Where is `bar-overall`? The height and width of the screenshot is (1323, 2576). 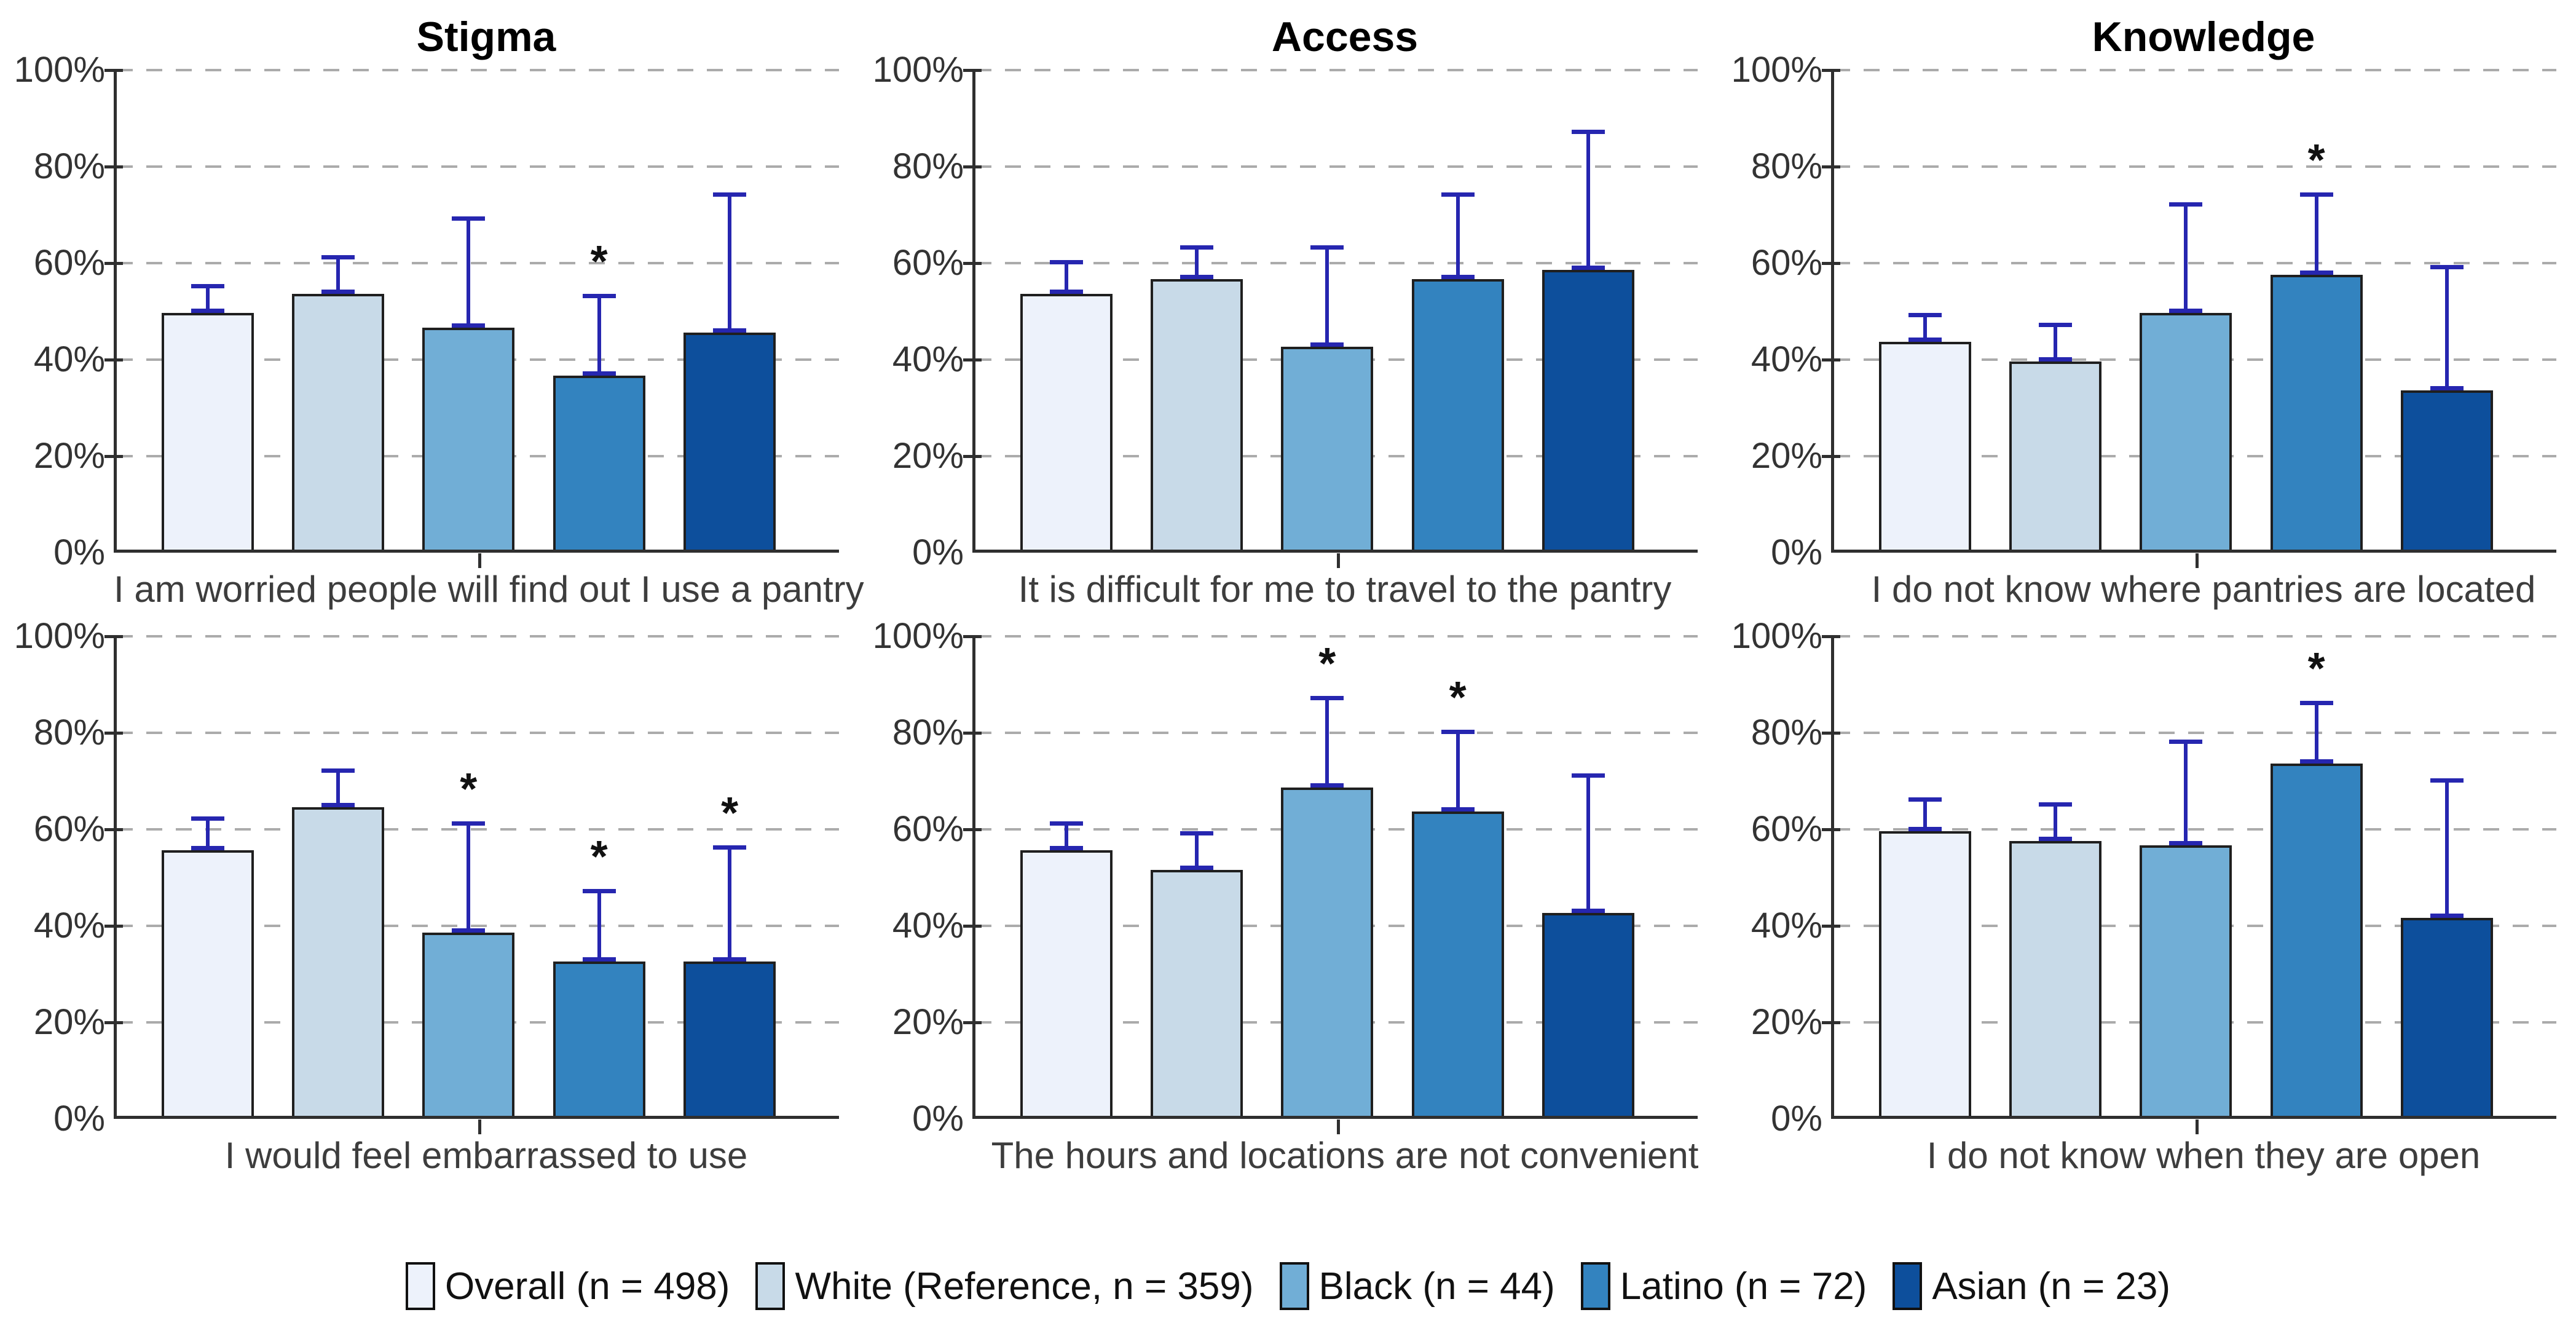 bar-overall is located at coordinates (1066, 421).